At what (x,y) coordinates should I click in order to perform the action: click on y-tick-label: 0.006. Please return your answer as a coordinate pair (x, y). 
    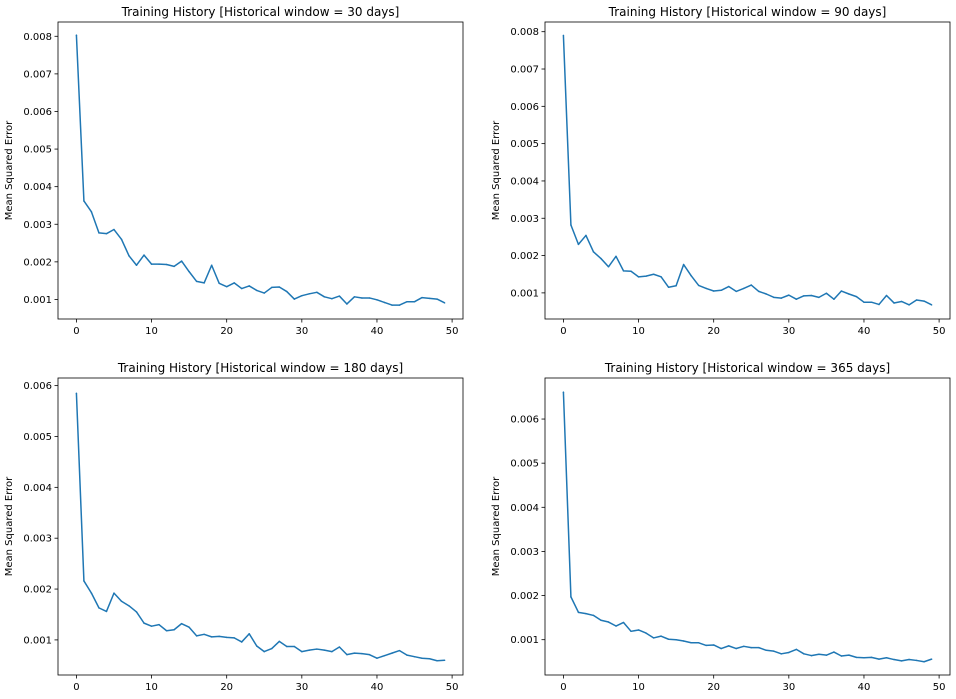
    Looking at the image, I should click on (524, 420).